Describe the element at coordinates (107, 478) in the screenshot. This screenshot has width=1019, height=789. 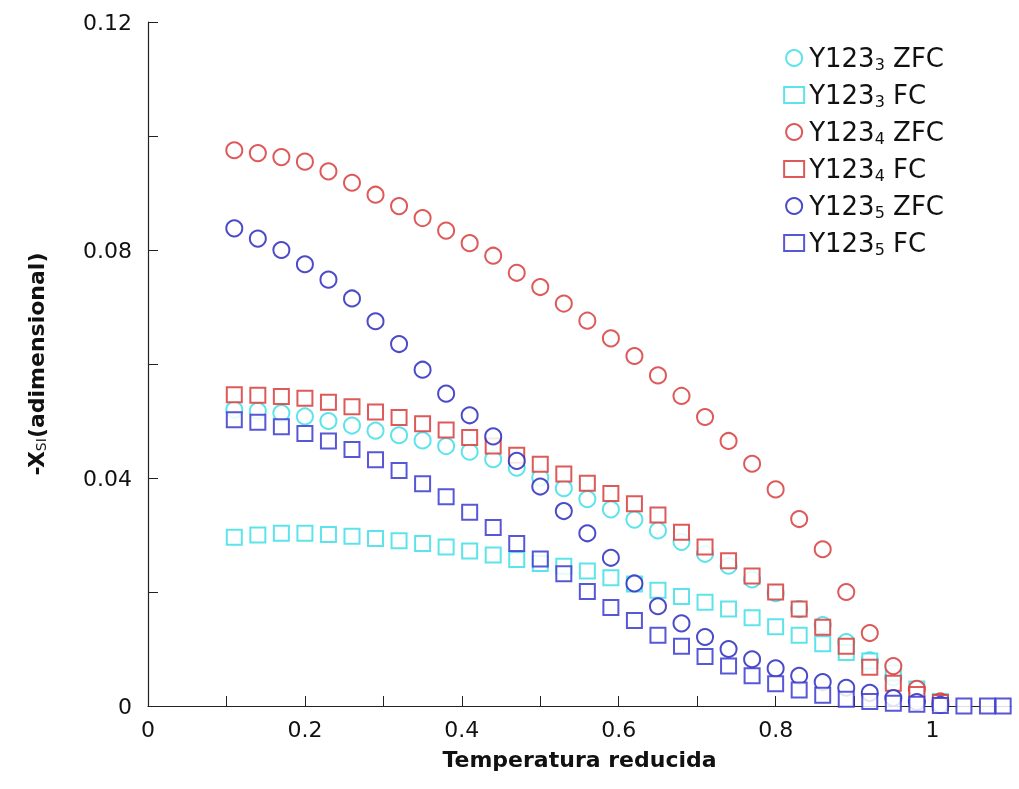
I see `y-tick-label: 0.04` at that location.